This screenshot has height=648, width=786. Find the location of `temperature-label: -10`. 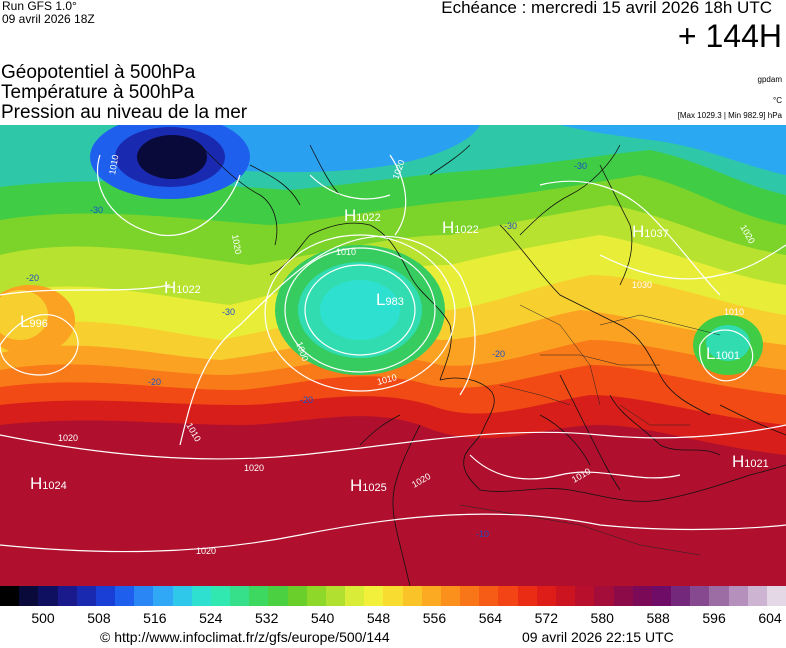

temperature-label: -10 is located at coordinates (482, 534).